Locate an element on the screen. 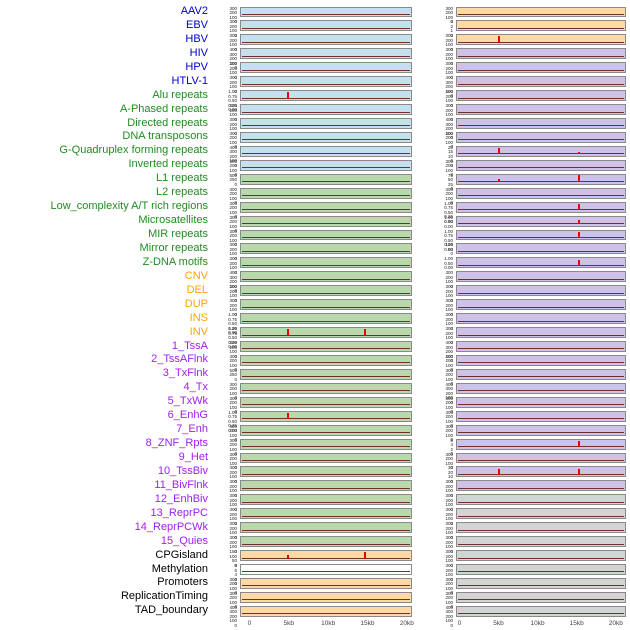  track-label: EBV is located at coordinates (196, 24).